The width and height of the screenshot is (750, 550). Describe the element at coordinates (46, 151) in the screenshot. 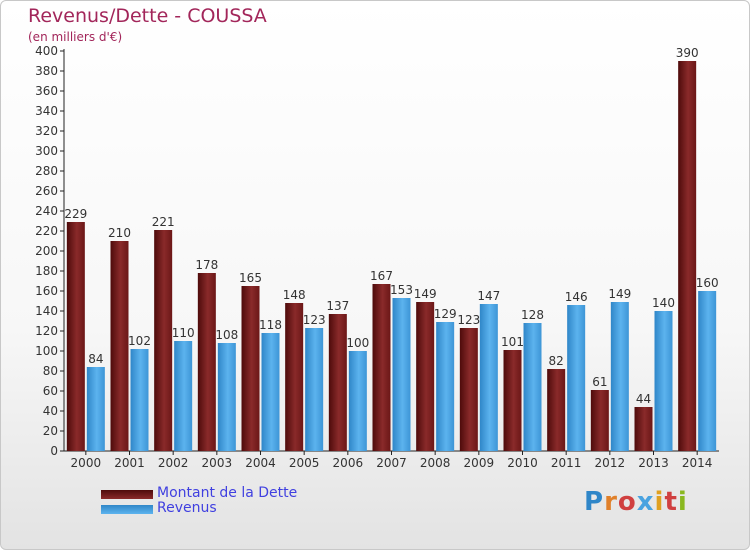

I see `y-tick-label: 300` at that location.